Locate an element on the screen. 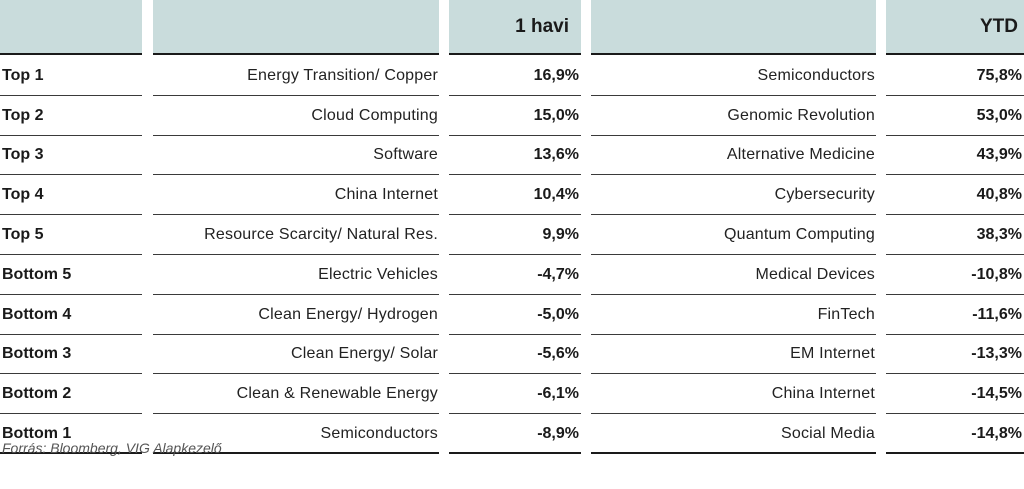 The height and width of the screenshot is (489, 1024). row-value-1m: 13,6% is located at coordinates (515, 156).